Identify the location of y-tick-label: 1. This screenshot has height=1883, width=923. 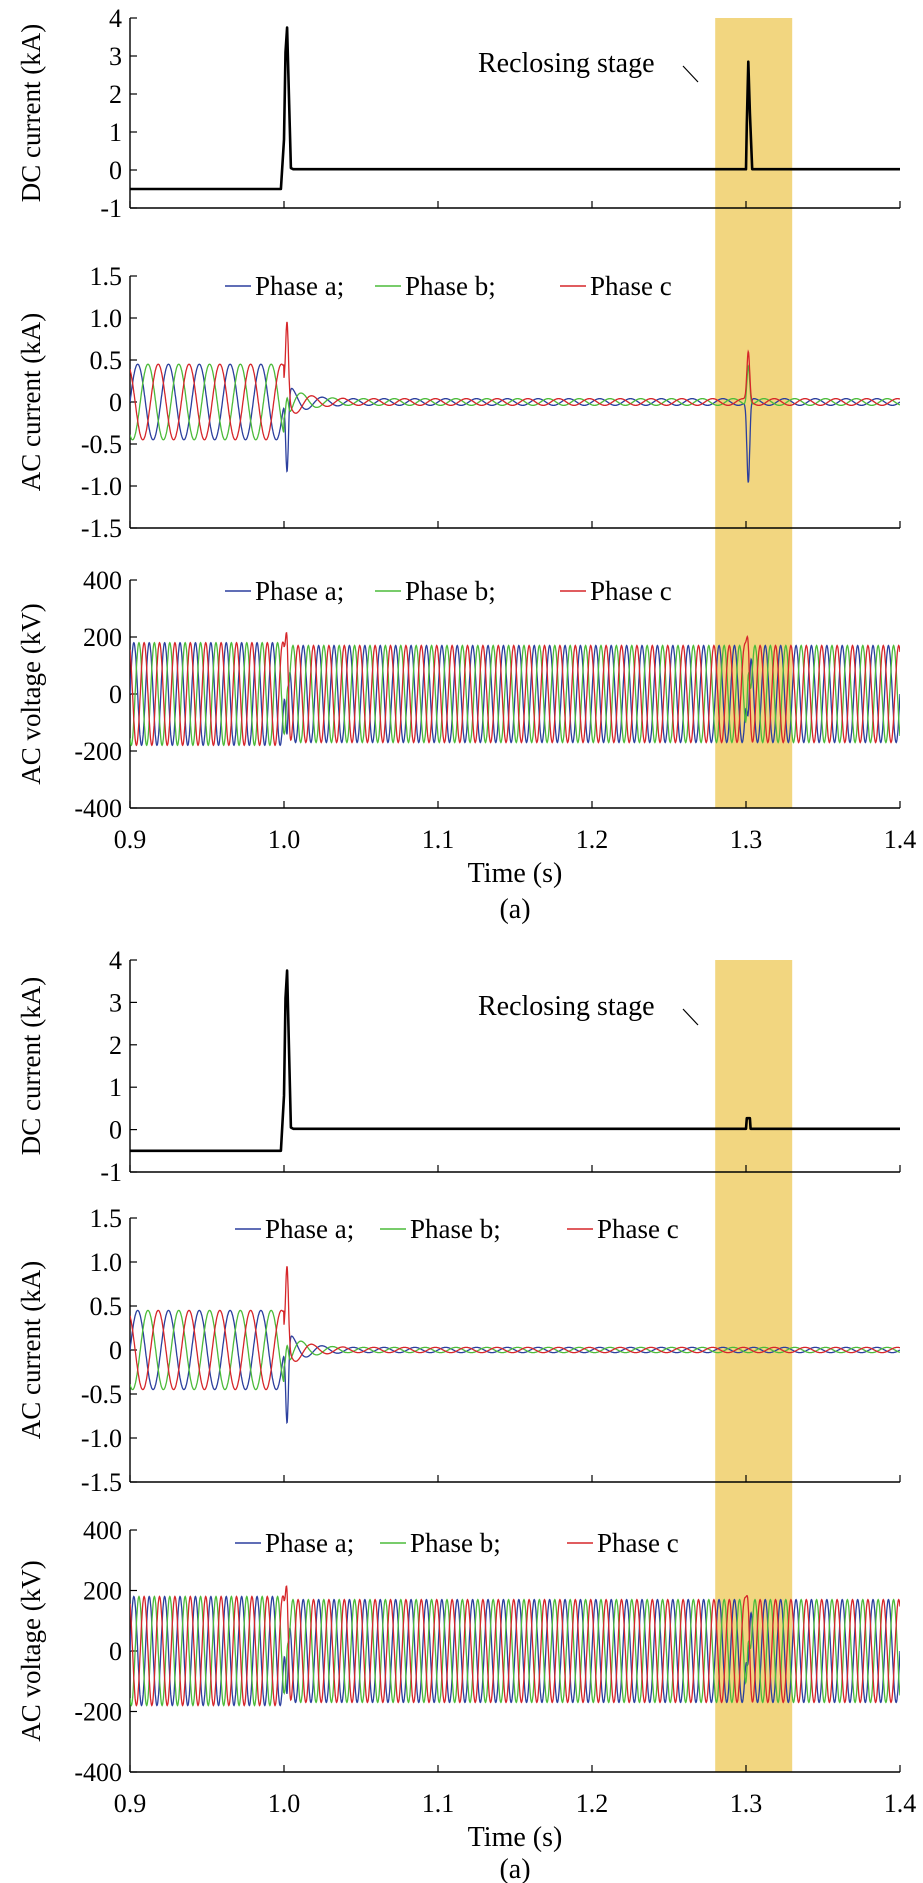
(115, 132).